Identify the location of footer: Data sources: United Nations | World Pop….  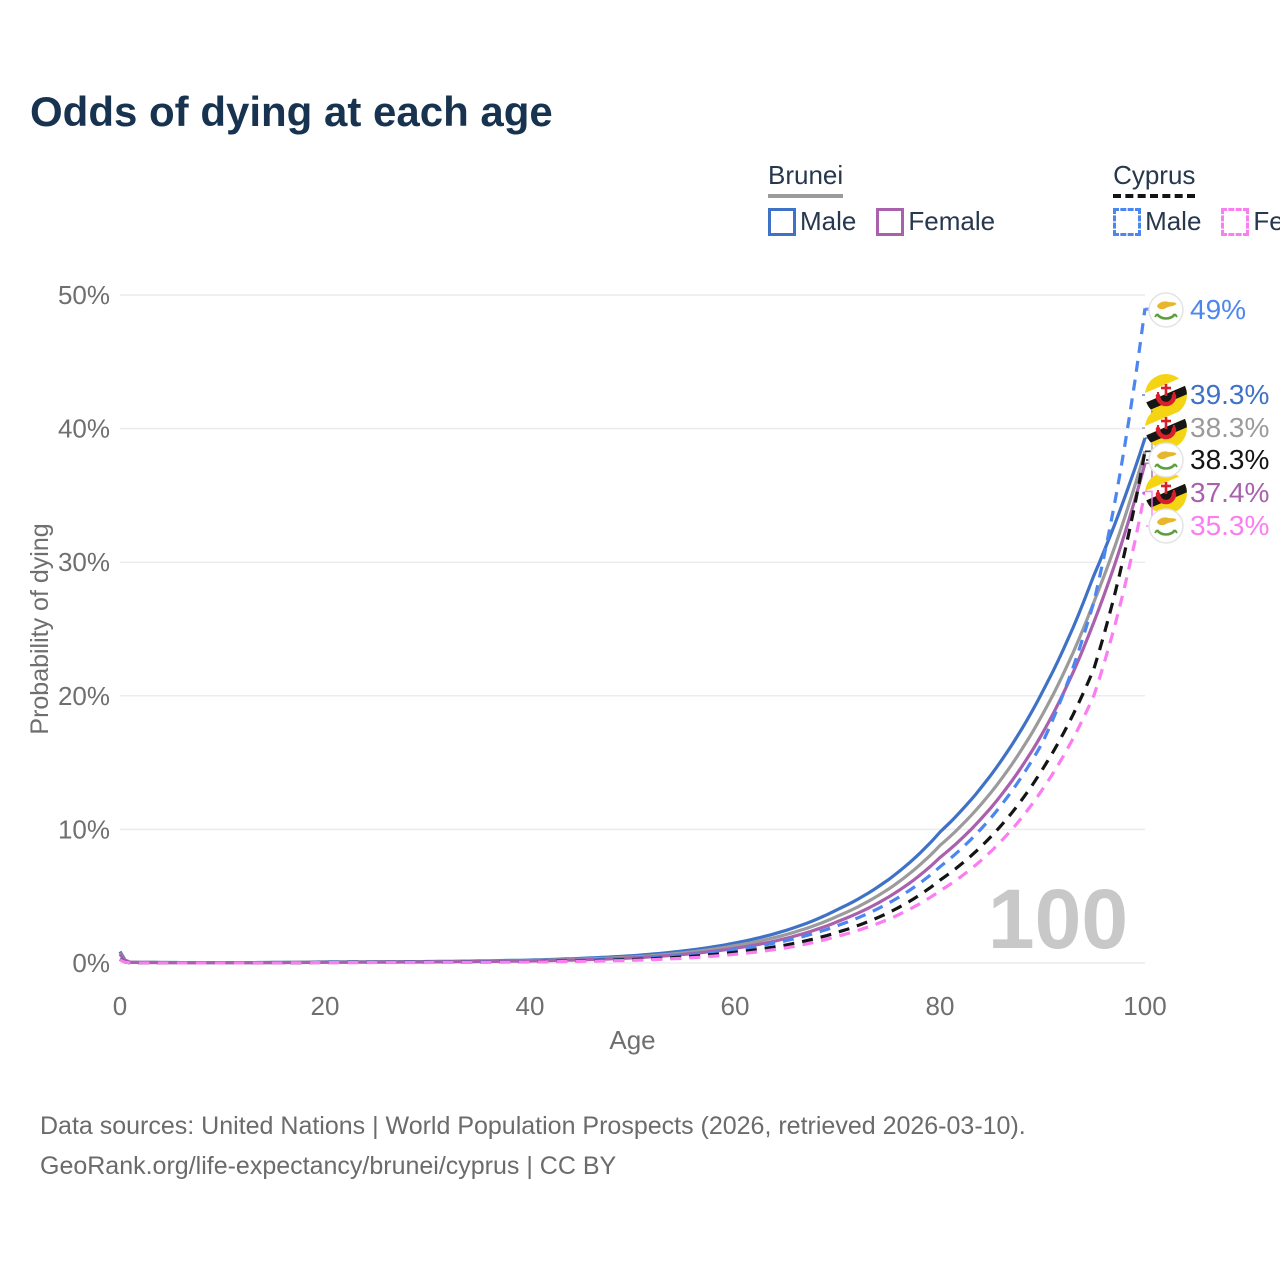
(533, 1146).